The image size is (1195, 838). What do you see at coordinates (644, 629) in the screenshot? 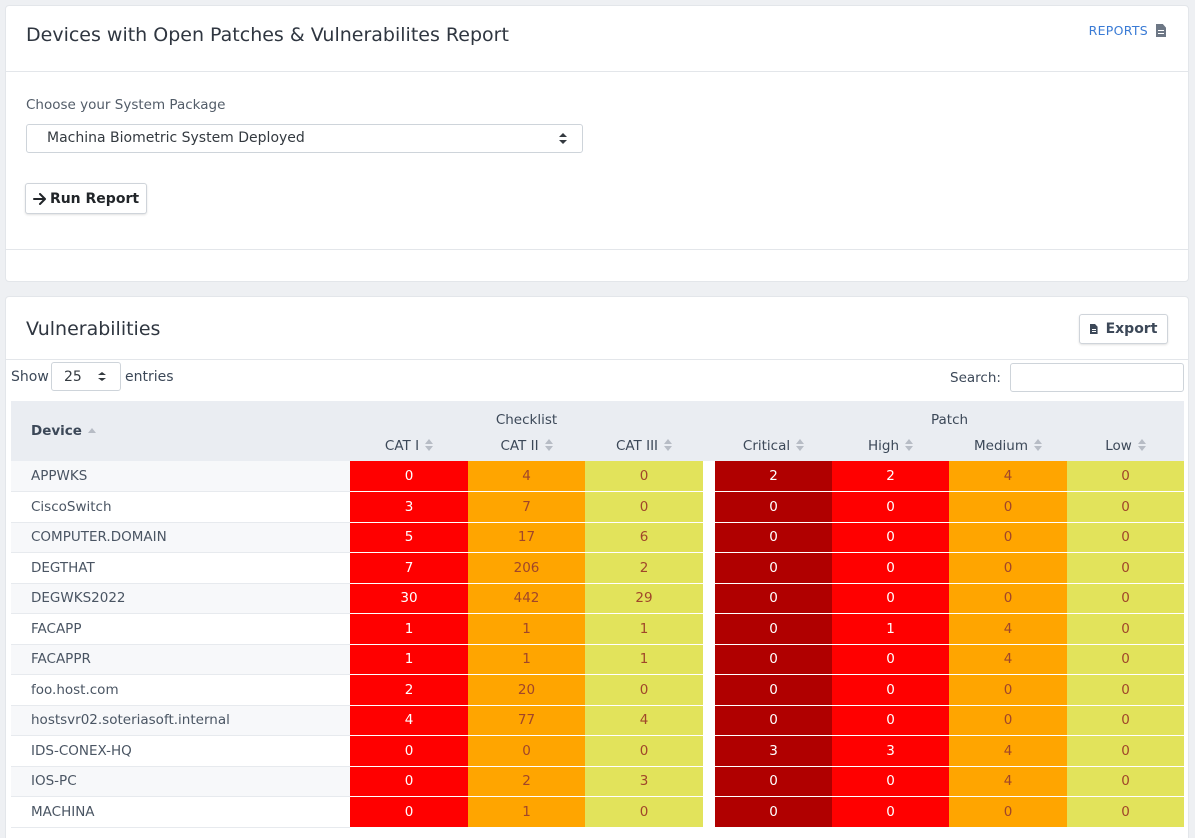
I see `cat3-cell: 1` at bounding box center [644, 629].